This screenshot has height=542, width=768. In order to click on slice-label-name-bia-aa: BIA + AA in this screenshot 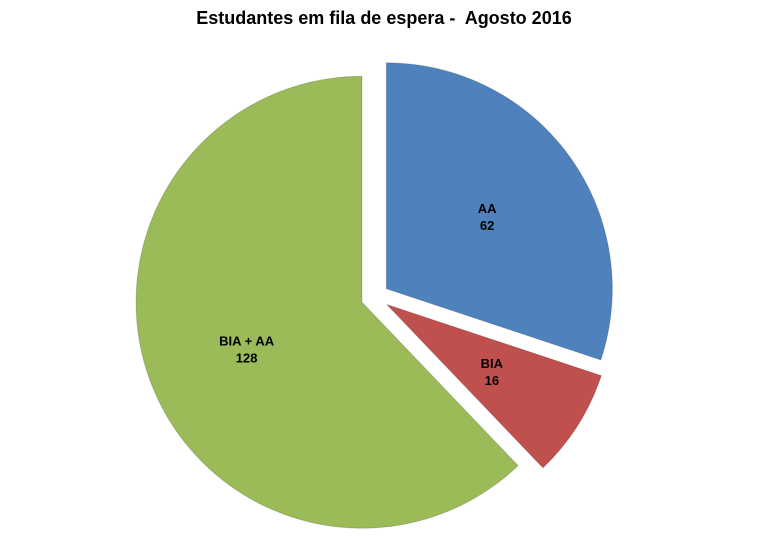, I will do `click(247, 340)`.